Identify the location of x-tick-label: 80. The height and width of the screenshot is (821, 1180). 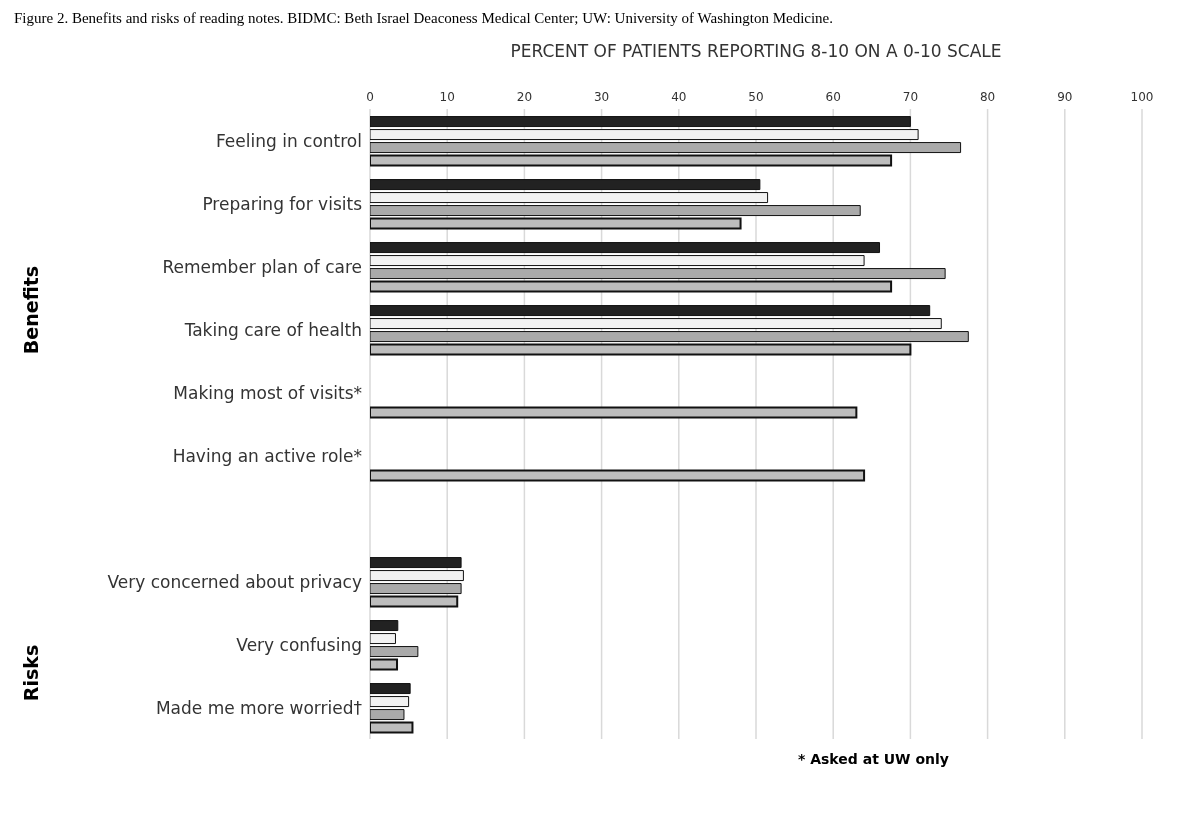
(987, 97).